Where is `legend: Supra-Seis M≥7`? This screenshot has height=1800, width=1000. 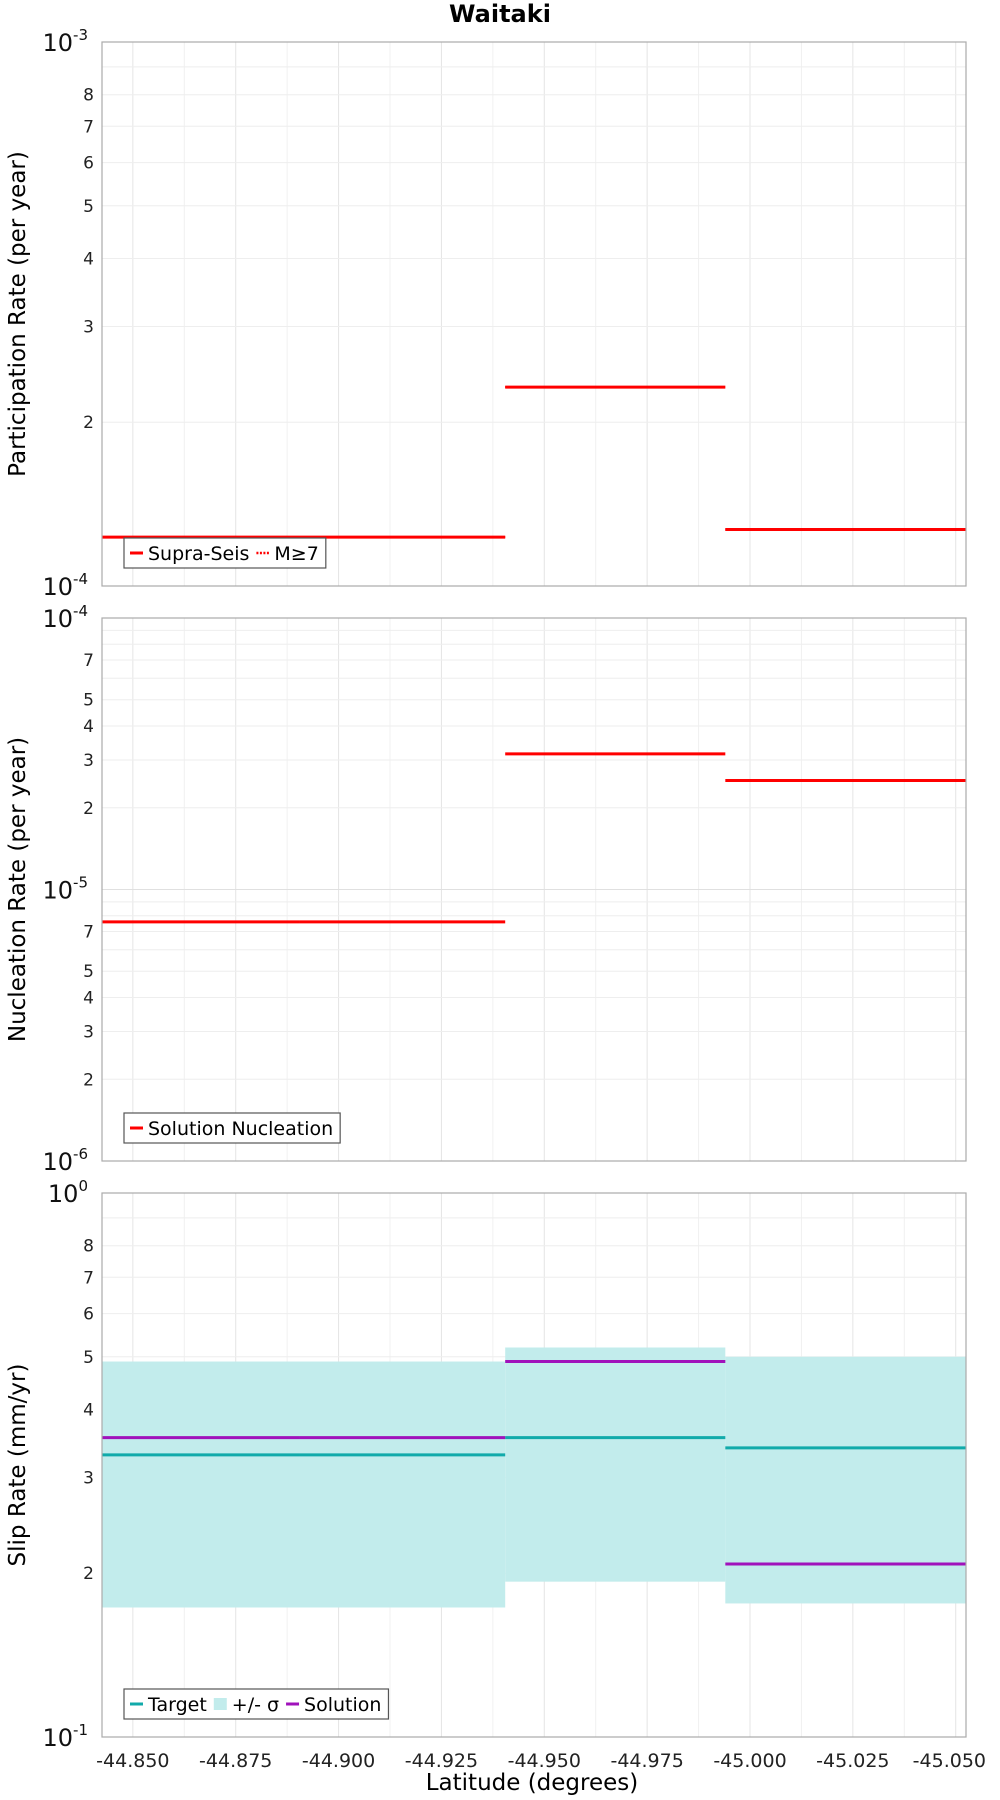 legend: Supra-Seis M≥7 is located at coordinates (225, 553).